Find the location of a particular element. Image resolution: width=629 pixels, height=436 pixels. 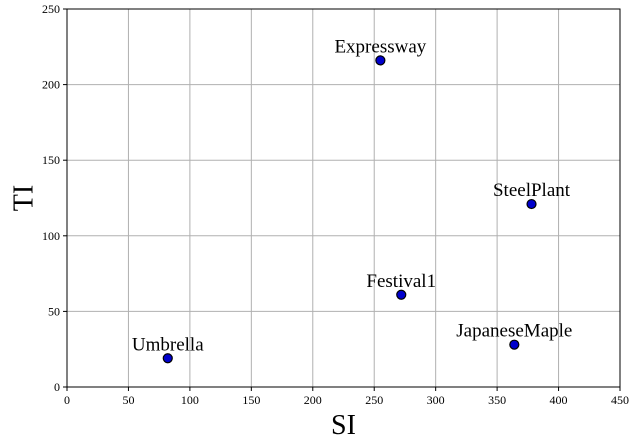

x-tick-label: 100 is located at coordinates (190, 400).